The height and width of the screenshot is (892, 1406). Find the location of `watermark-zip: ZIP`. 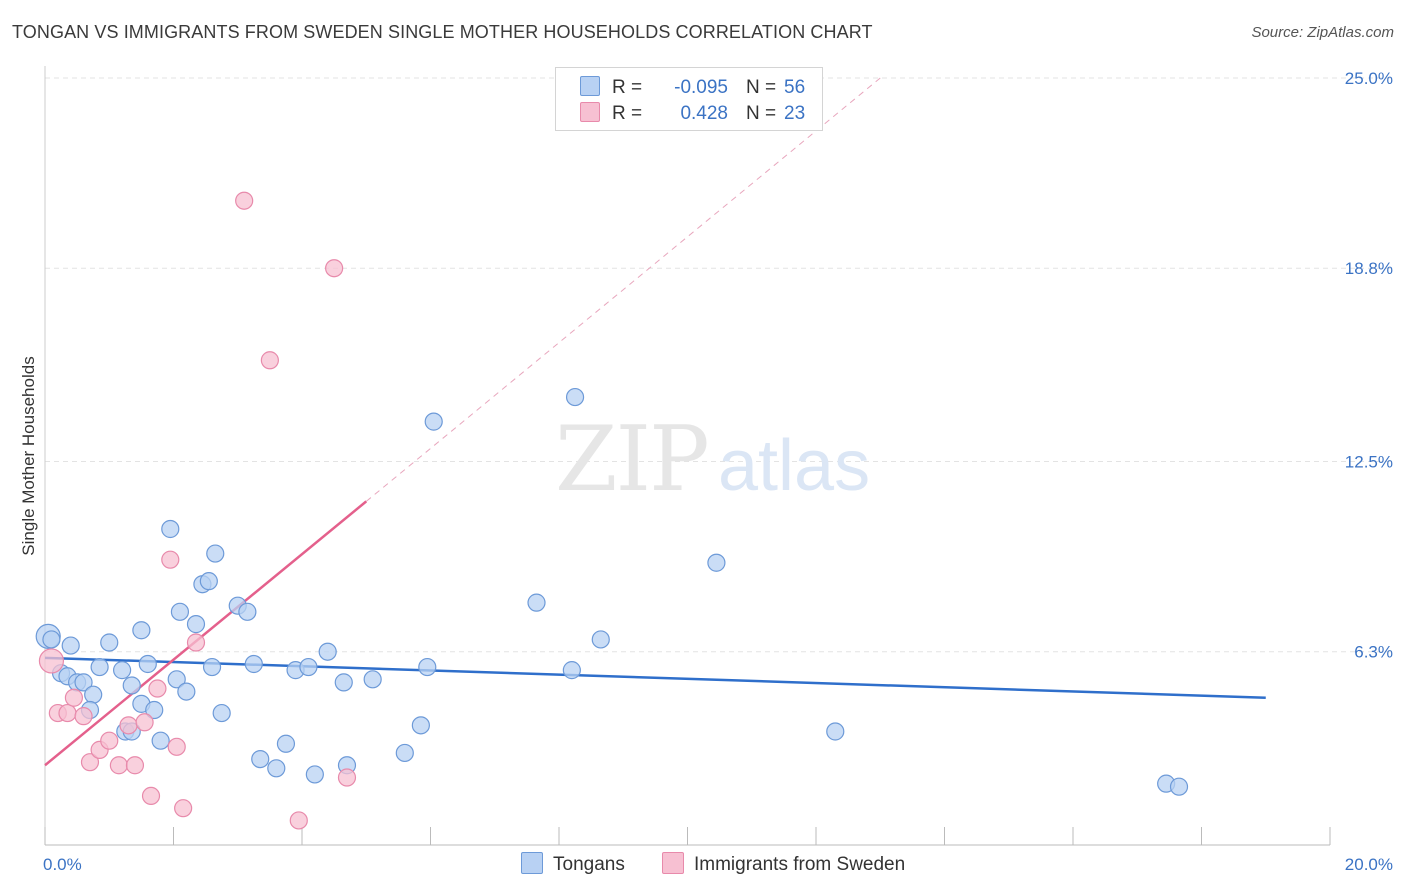

watermark-zip: ZIP is located at coordinates (631, 459).